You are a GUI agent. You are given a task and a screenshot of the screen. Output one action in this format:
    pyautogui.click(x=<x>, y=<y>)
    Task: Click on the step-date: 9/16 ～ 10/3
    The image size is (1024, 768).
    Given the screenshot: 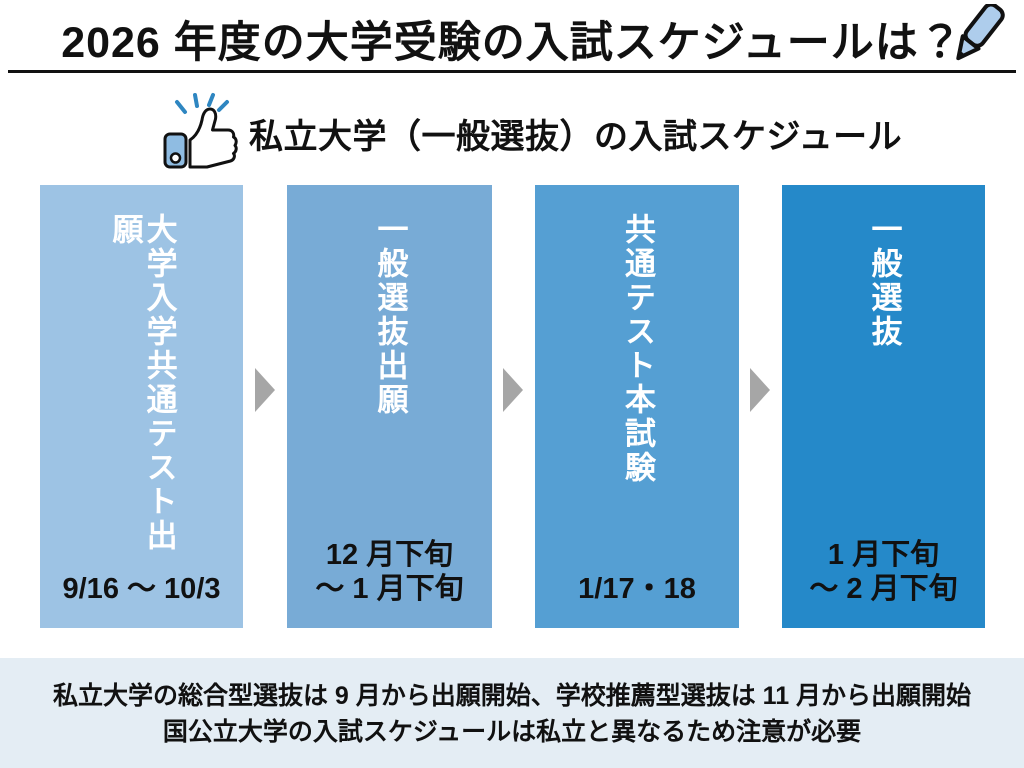 What is the action you would take?
    pyautogui.click(x=142, y=589)
    